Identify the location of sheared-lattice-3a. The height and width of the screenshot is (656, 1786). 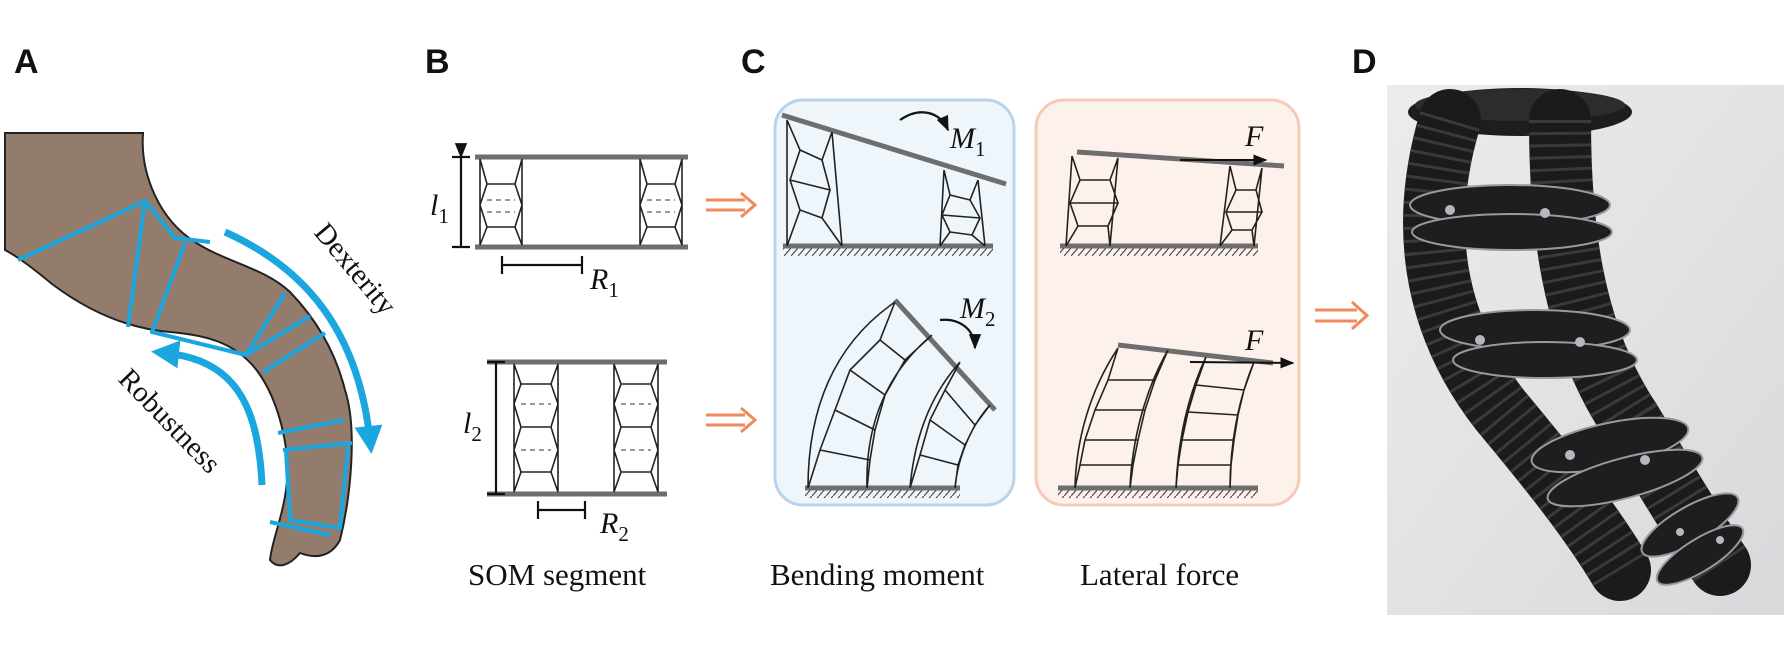
(1092, 201).